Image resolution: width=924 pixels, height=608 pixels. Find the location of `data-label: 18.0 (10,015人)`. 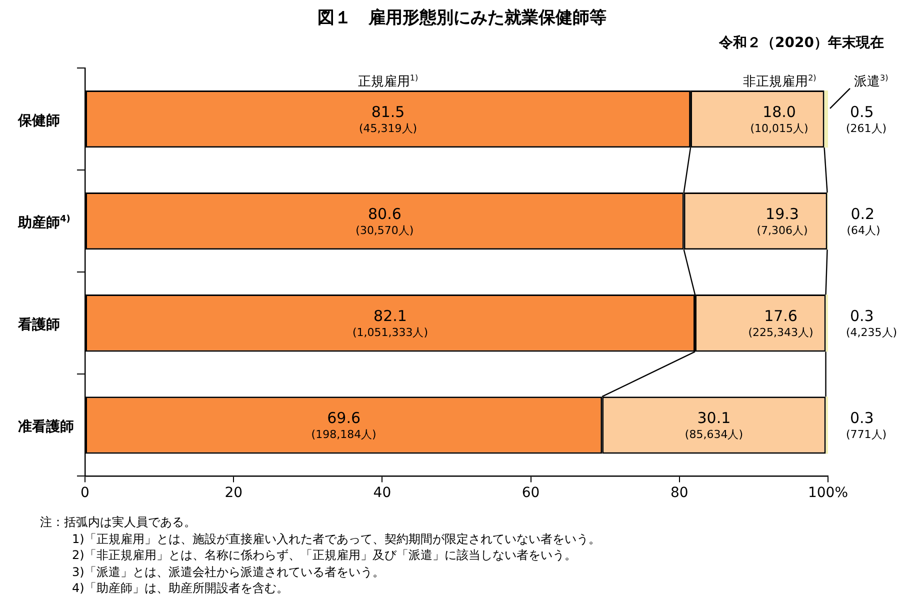

data-label: 18.0 (10,015人) is located at coordinates (779, 119).